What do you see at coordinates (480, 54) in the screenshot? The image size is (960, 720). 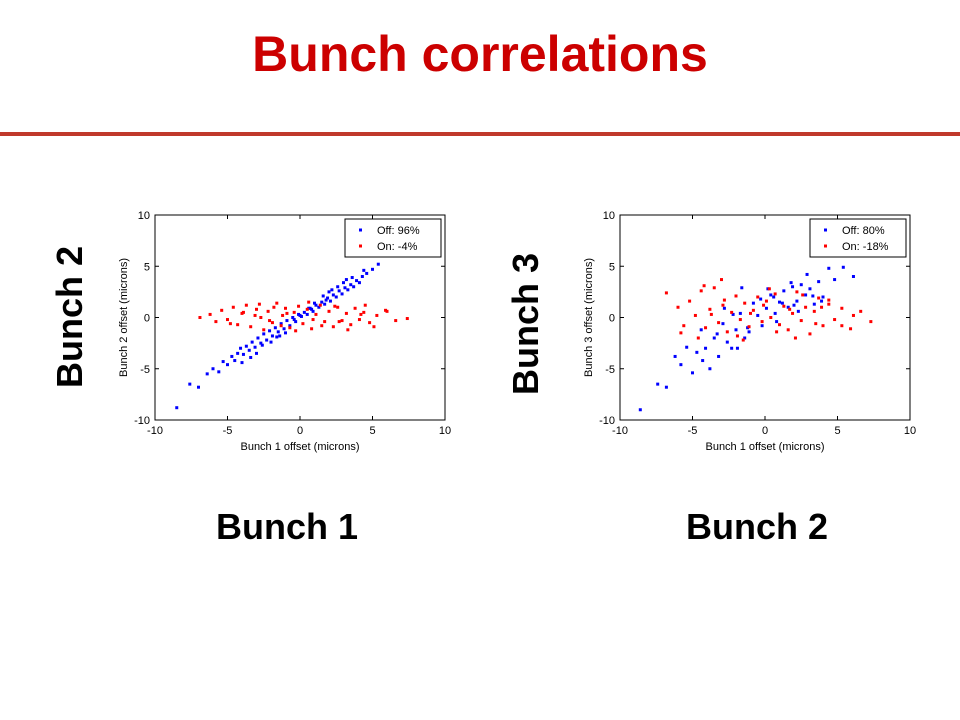 I see `slide-title: Bunch correlations` at bounding box center [480, 54].